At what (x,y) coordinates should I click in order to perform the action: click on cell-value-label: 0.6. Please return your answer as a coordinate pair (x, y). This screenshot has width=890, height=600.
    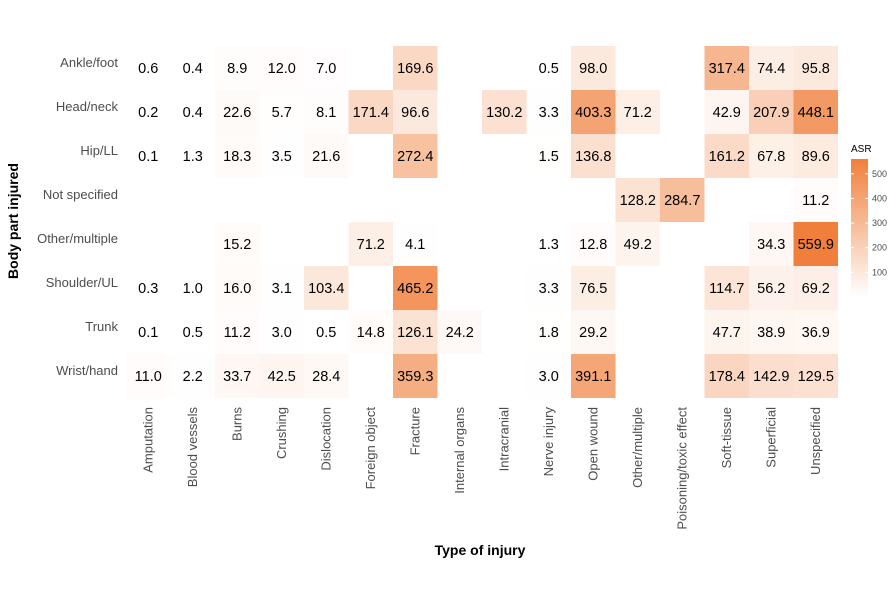
    Looking at the image, I should click on (148, 69).